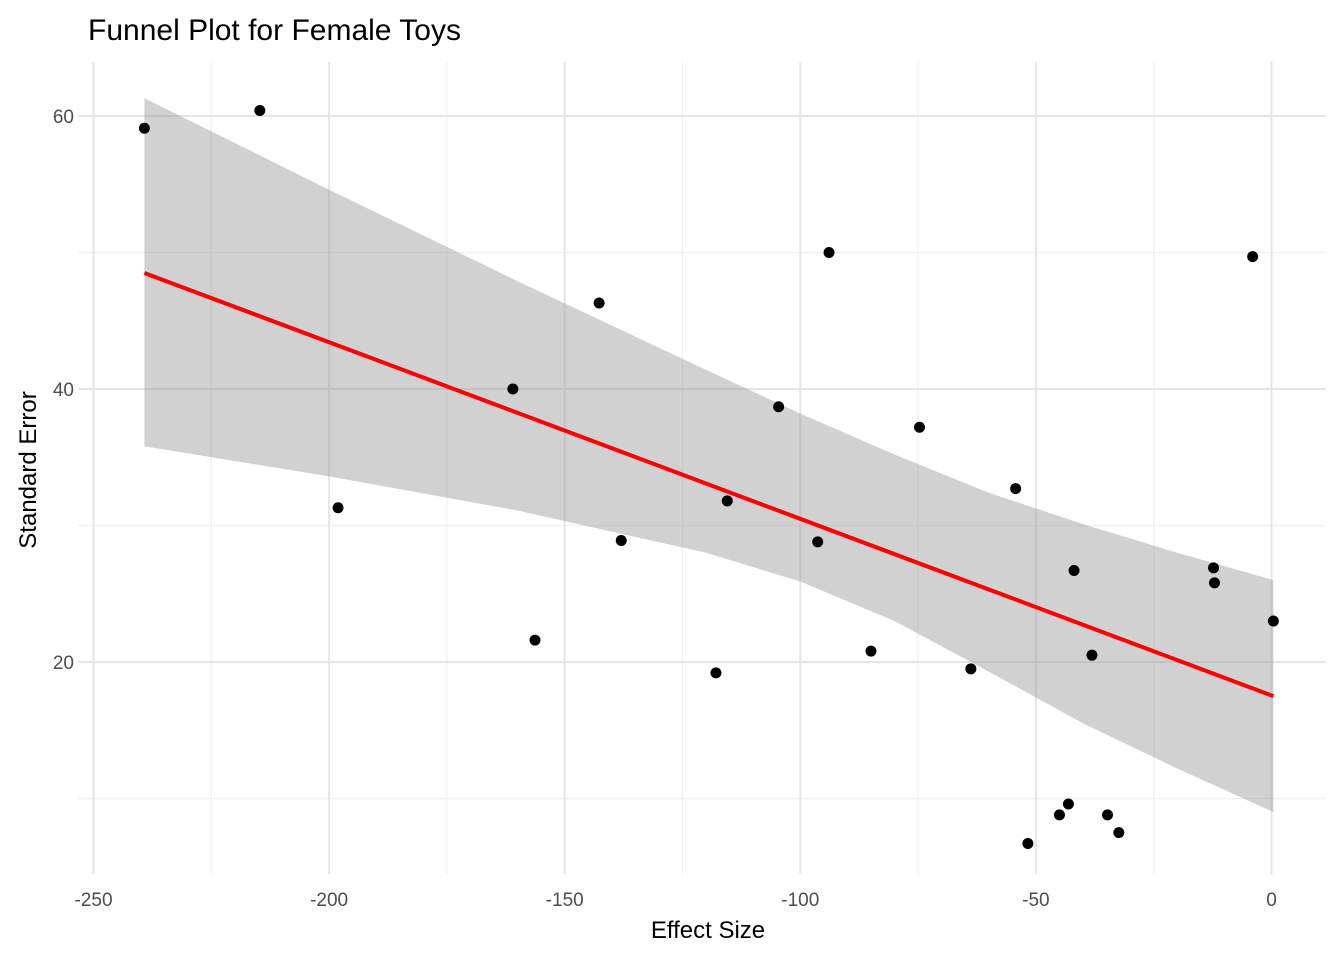 The image size is (1344, 960). I want to click on x-tick-label: -200, so click(329, 900).